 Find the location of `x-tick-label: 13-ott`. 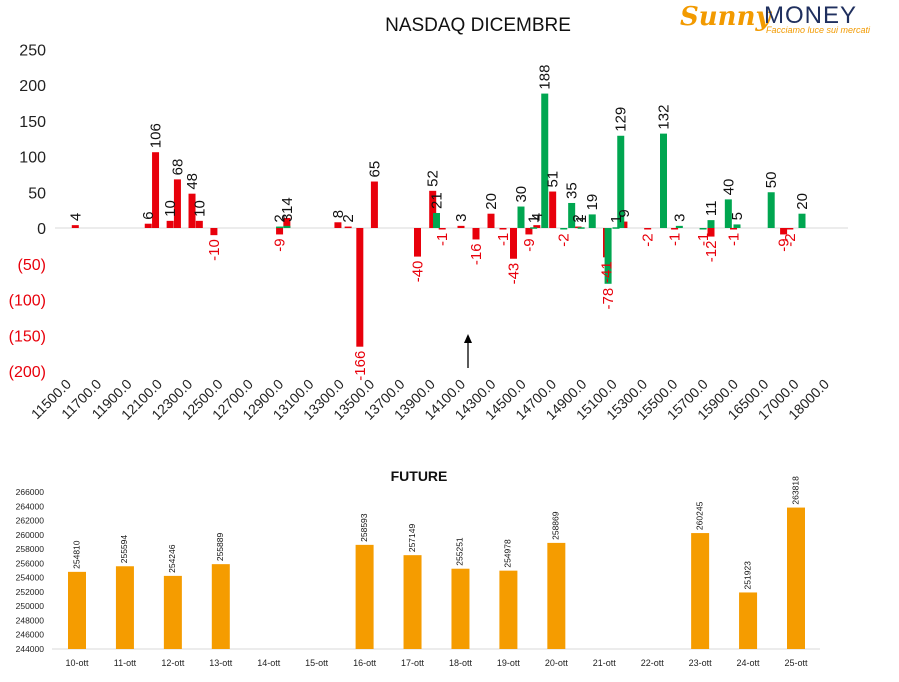

x-tick-label: 13-ott is located at coordinates (221, 663).